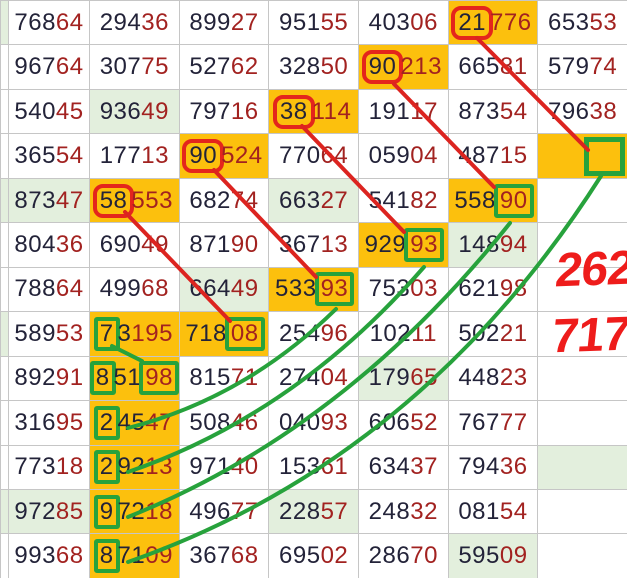 The image size is (627, 578). I want to click on digit-group: 13, so click(334, 244).